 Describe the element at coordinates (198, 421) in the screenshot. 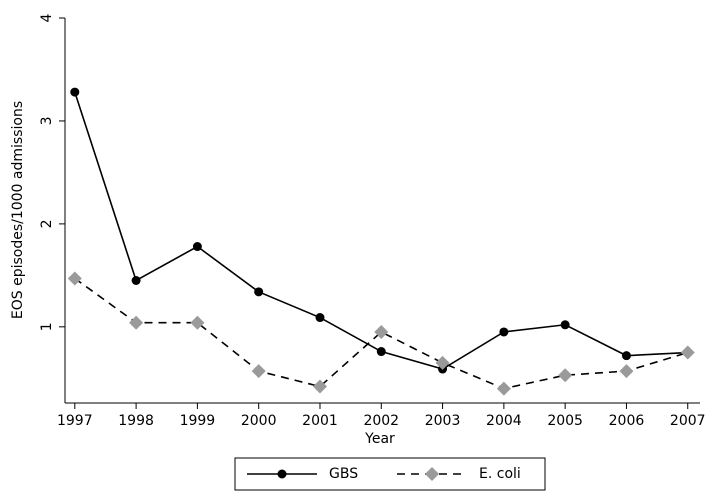

I see `x-tick-label: 1999` at that location.